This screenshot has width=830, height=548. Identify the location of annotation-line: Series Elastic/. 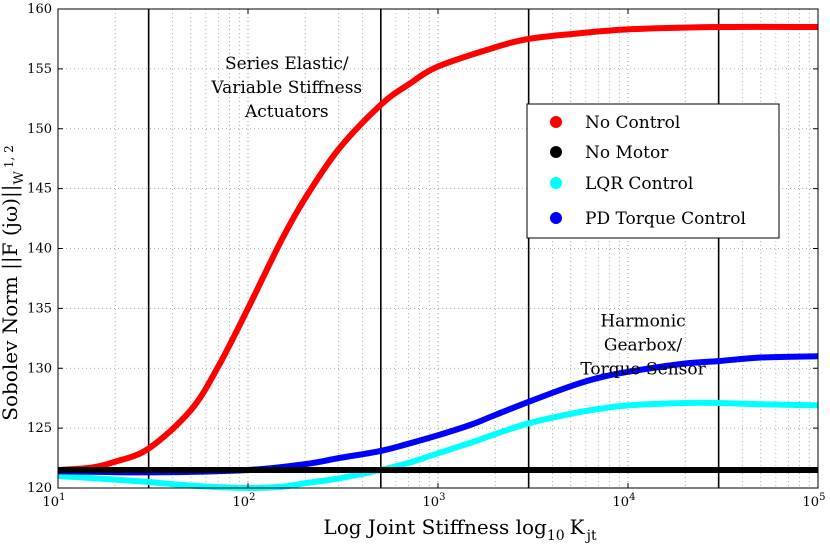
(287, 64).